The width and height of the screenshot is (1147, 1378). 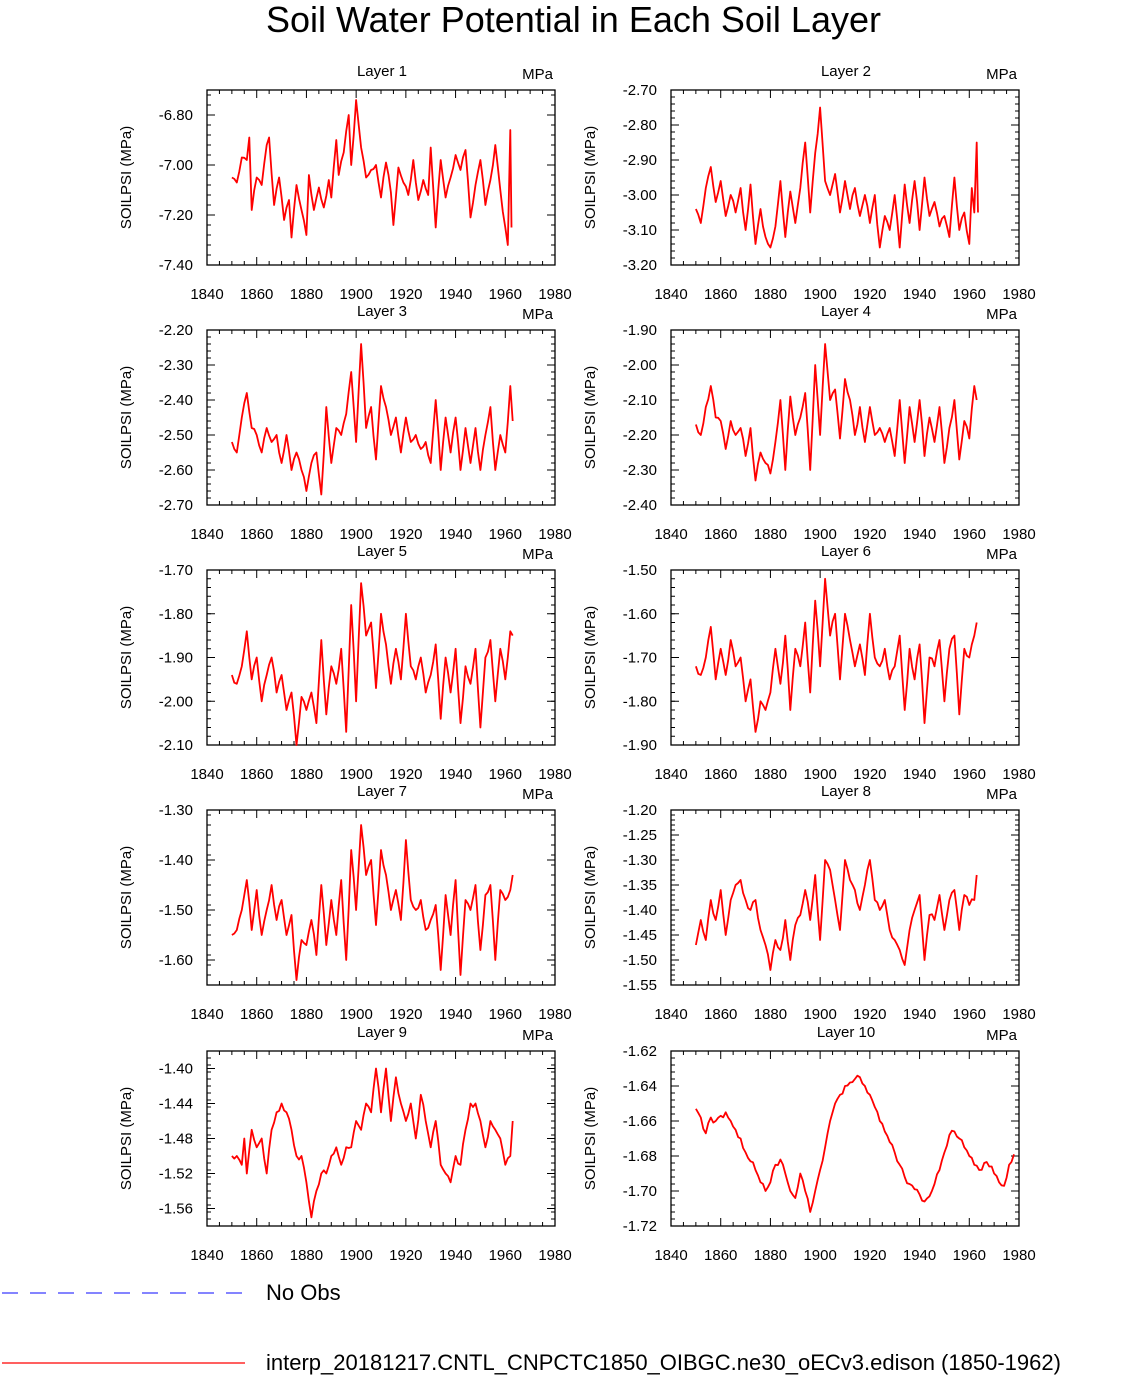 I want to click on plot-title: Layer 10, so click(x=846, y=1032).